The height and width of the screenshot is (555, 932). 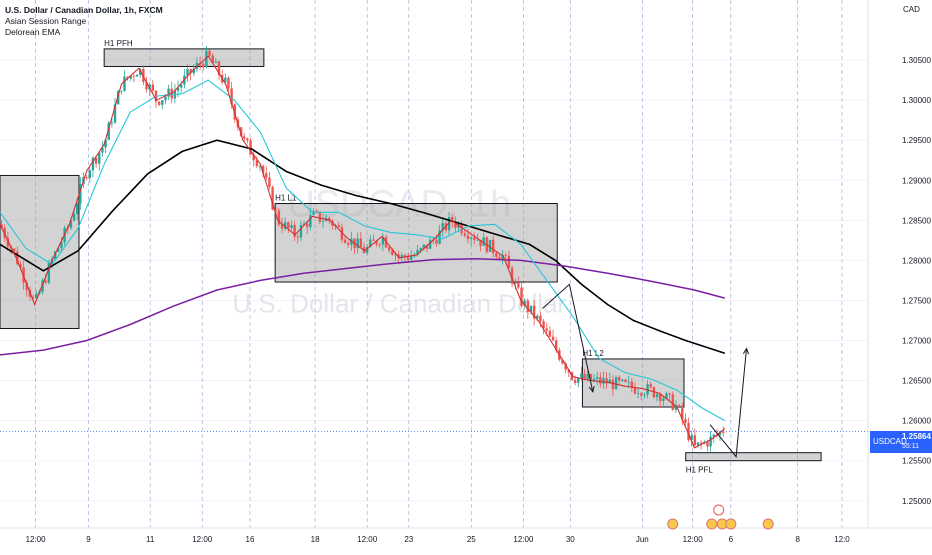 I want to click on zone-label: H1 L1, so click(x=286, y=198).